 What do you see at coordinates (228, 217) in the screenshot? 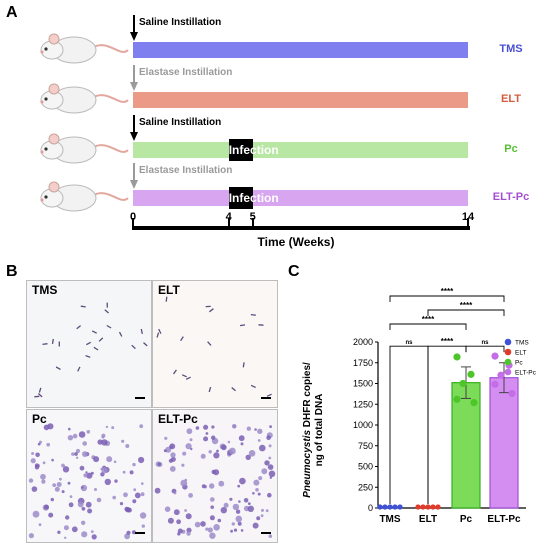
I see `timeline-tick-label: 4` at bounding box center [228, 217].